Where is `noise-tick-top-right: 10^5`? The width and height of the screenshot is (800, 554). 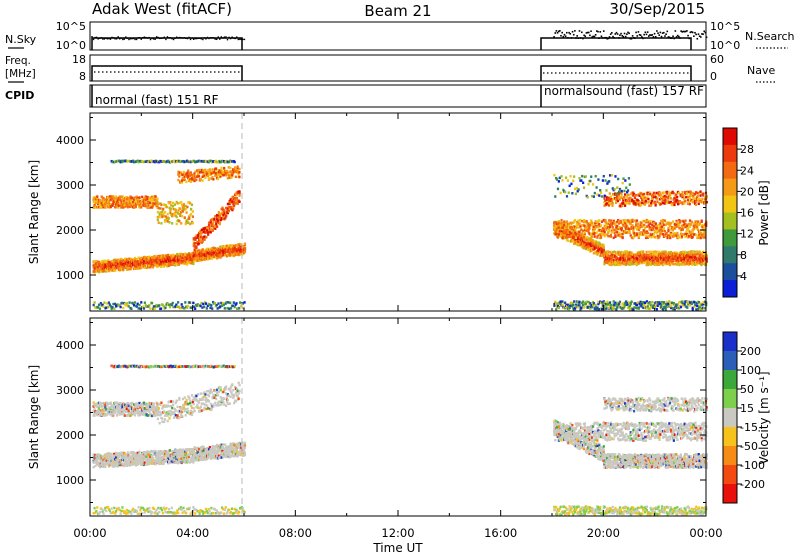 noise-tick-top-right: 10^5 is located at coordinates (725, 26).